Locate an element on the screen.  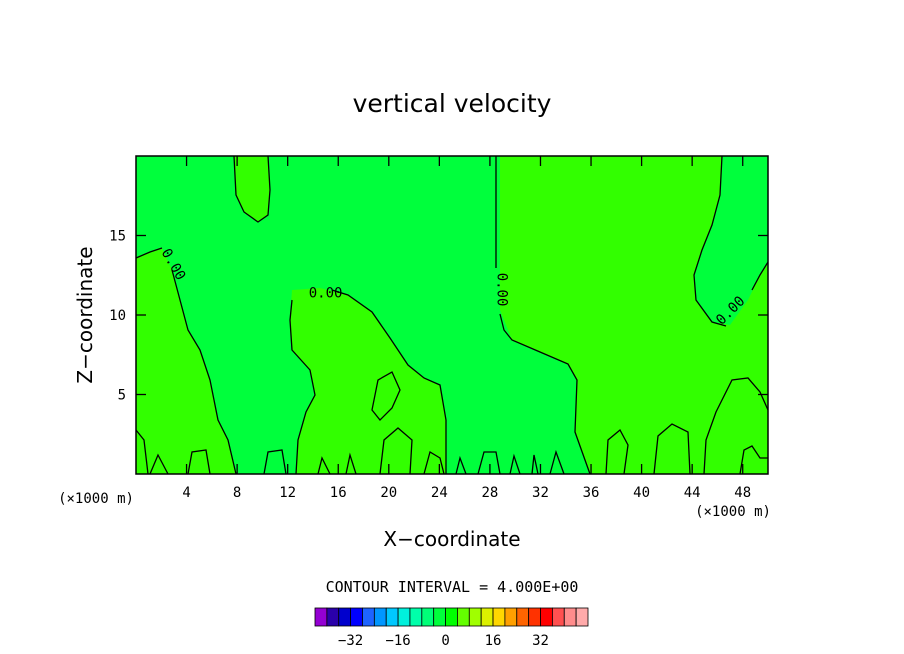
contour-fill-region-center is located at coordinates (368, 381).